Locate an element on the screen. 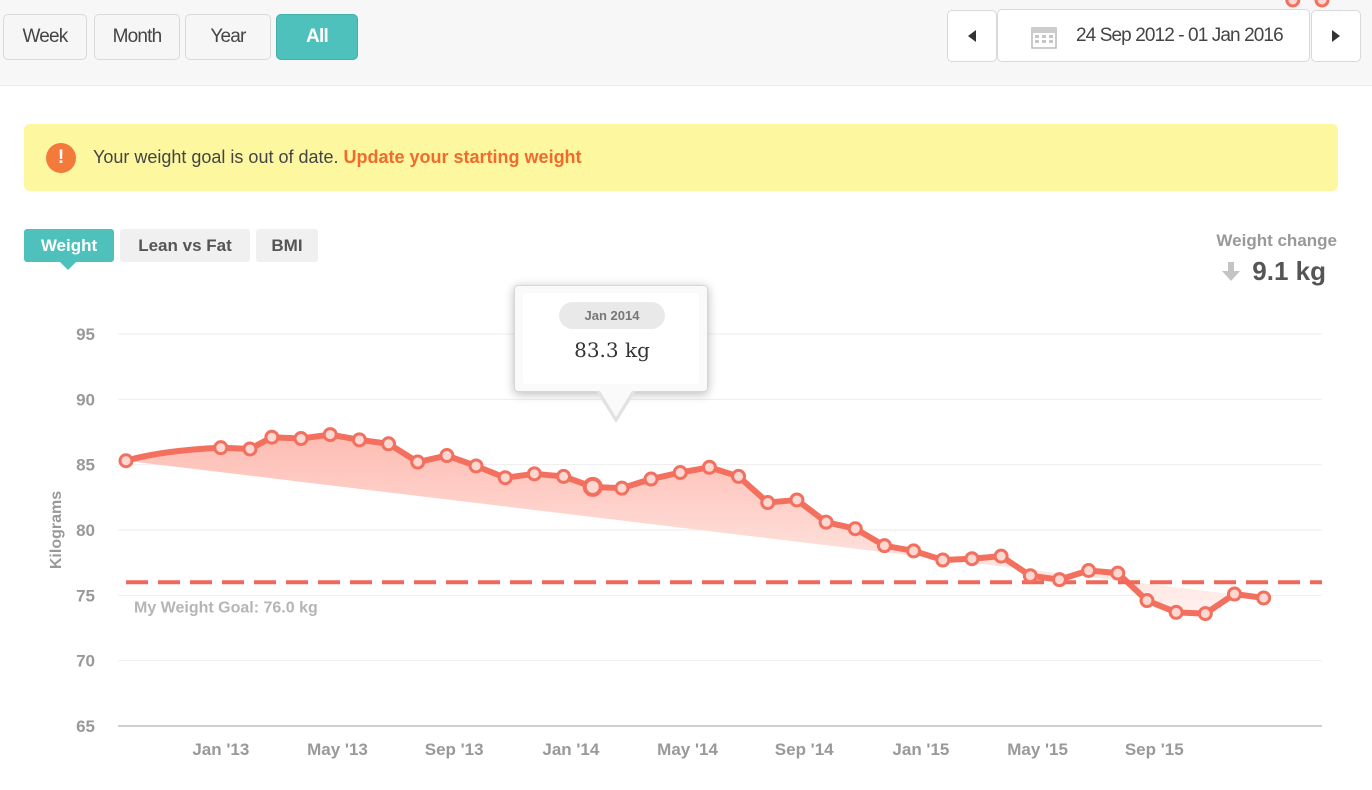 This screenshot has height=790, width=1372. arrow-down-icon is located at coordinates (1231, 271).